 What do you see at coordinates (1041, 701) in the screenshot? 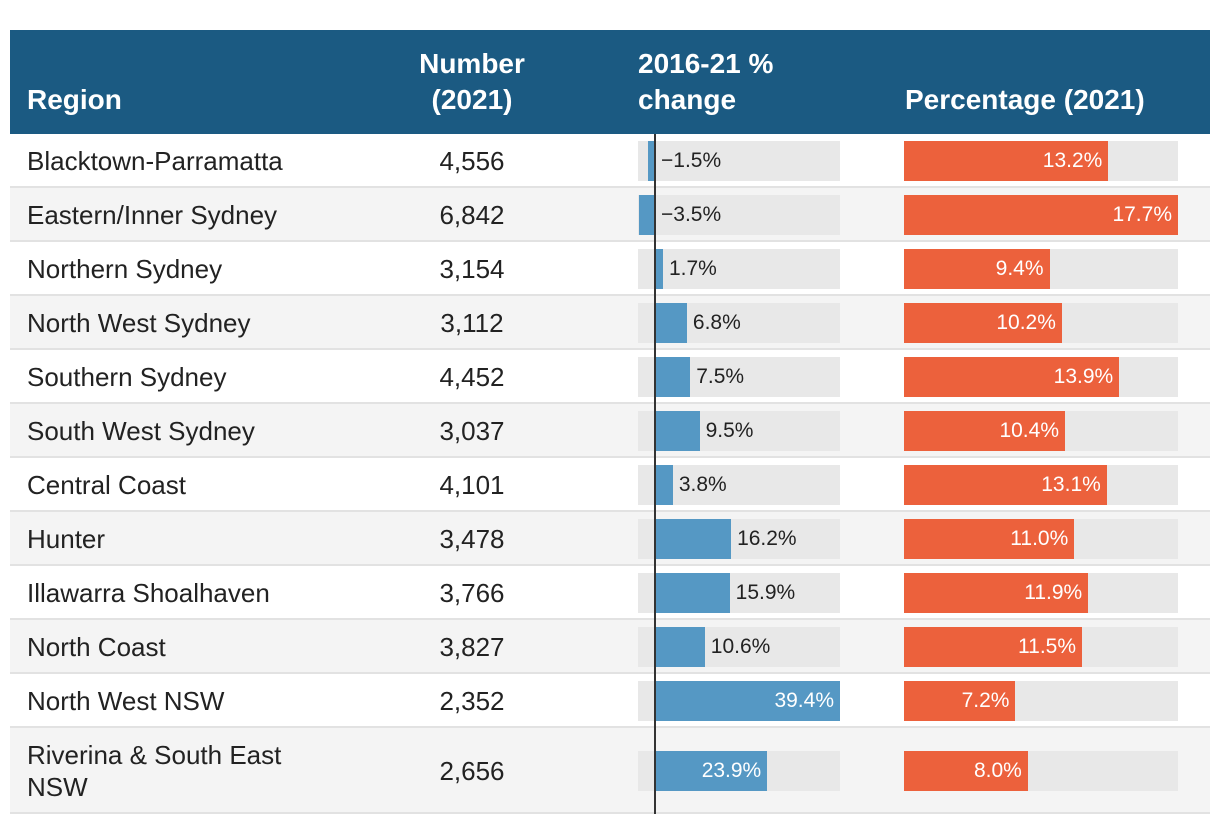
I see `percentage-track: 7.2%` at bounding box center [1041, 701].